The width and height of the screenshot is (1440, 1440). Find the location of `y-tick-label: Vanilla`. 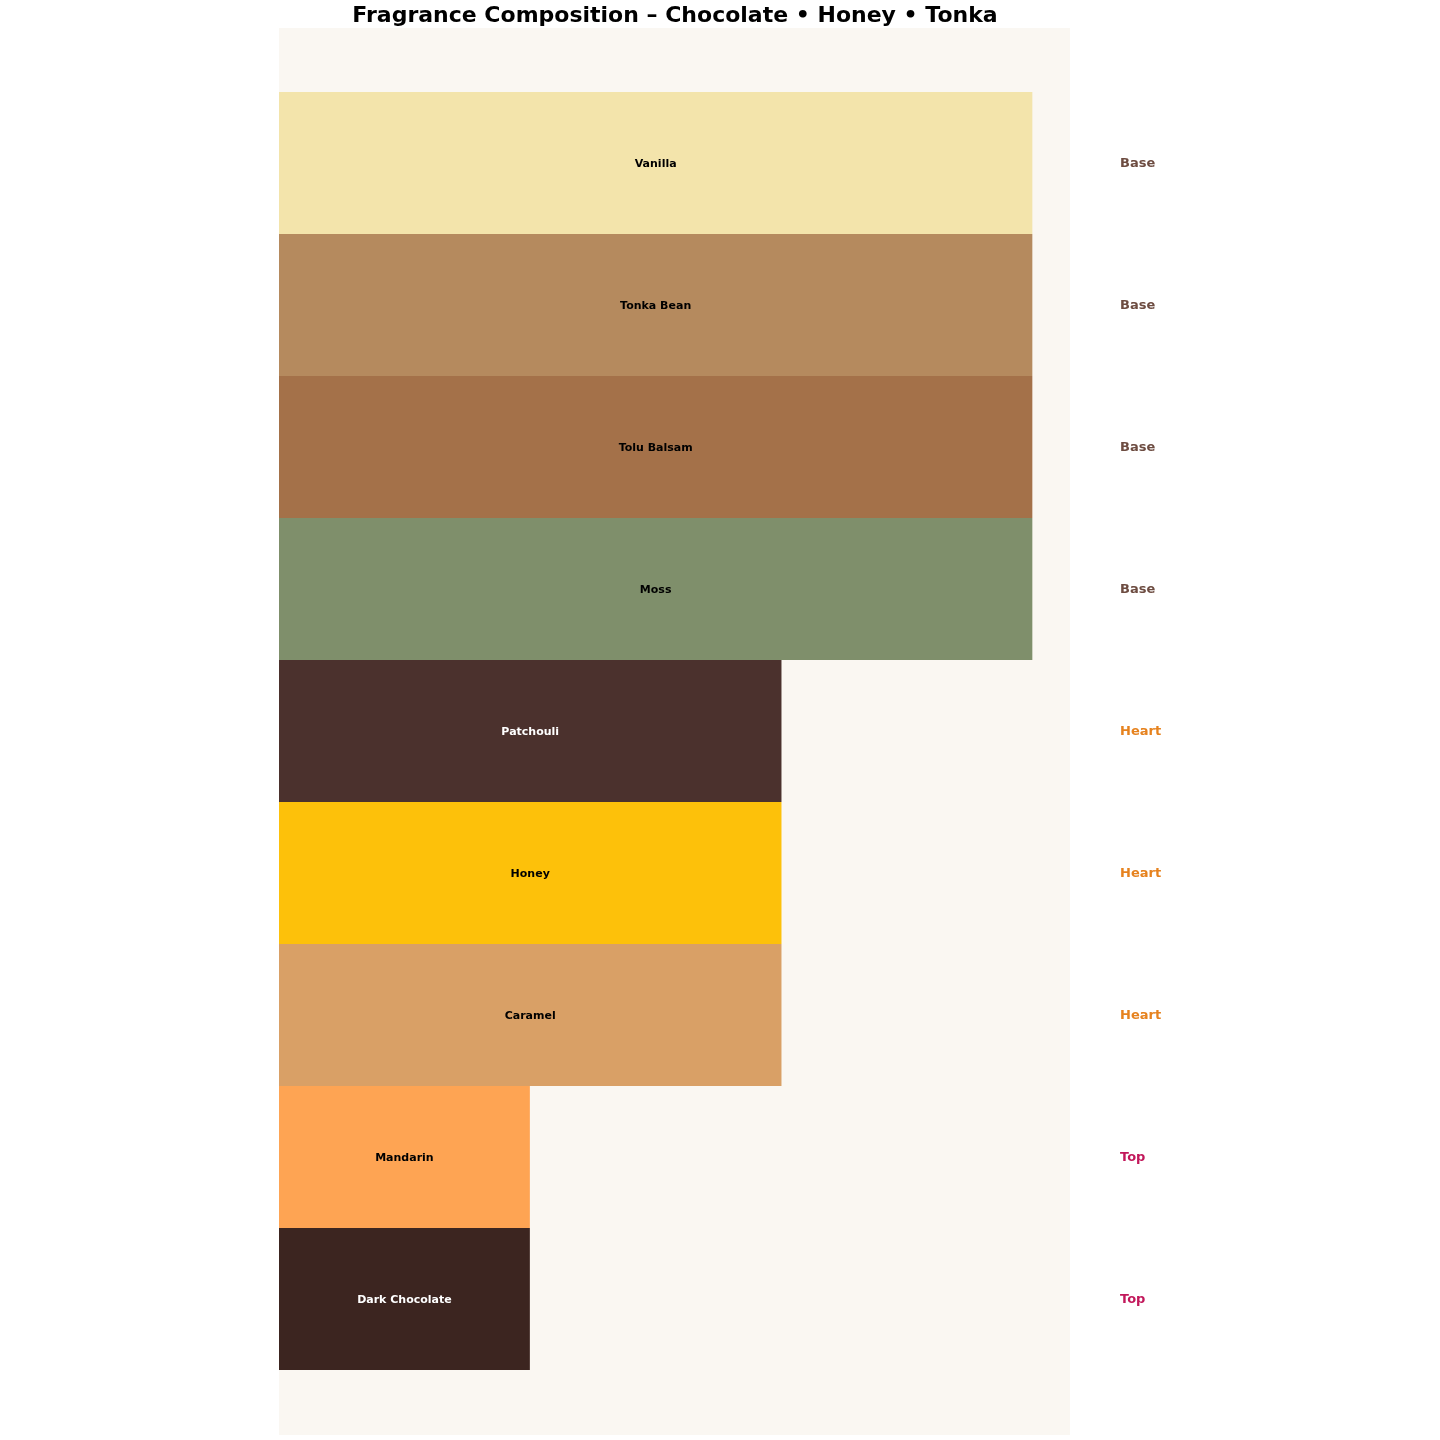

y-tick-label: Vanilla is located at coordinates (655, 163).